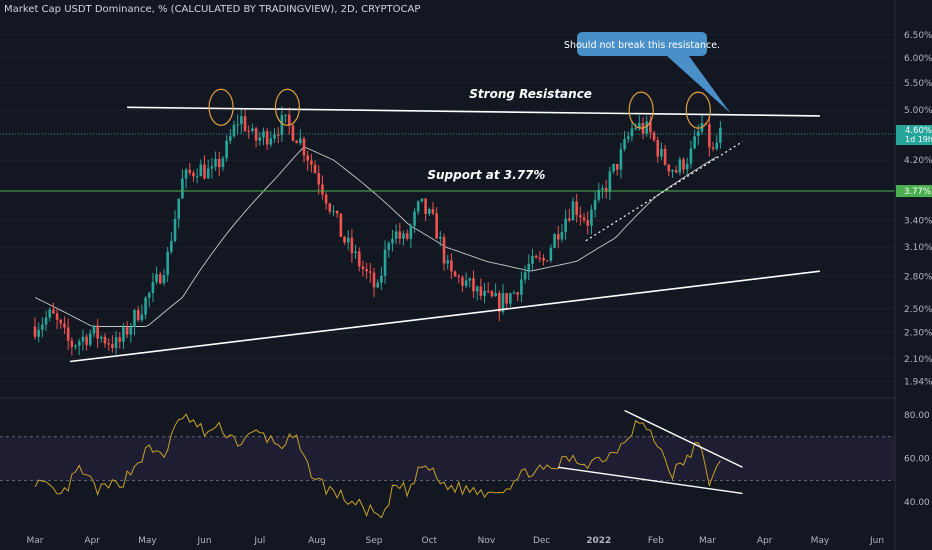  I want to click on time-tick-label: Oct, so click(430, 541).